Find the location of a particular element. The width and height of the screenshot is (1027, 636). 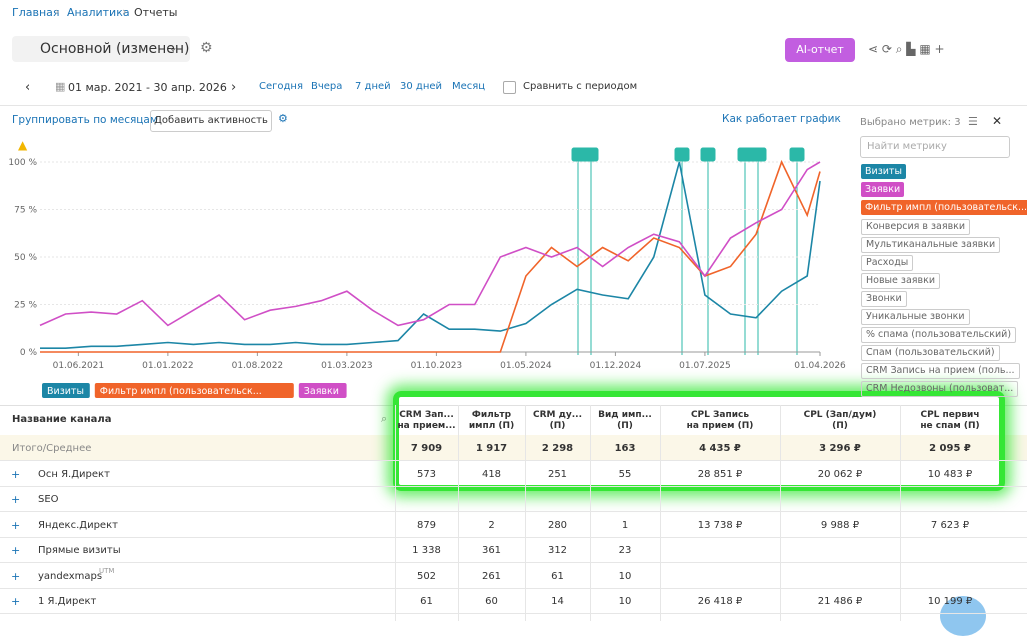

legend-label: Заявки is located at coordinates (321, 391).